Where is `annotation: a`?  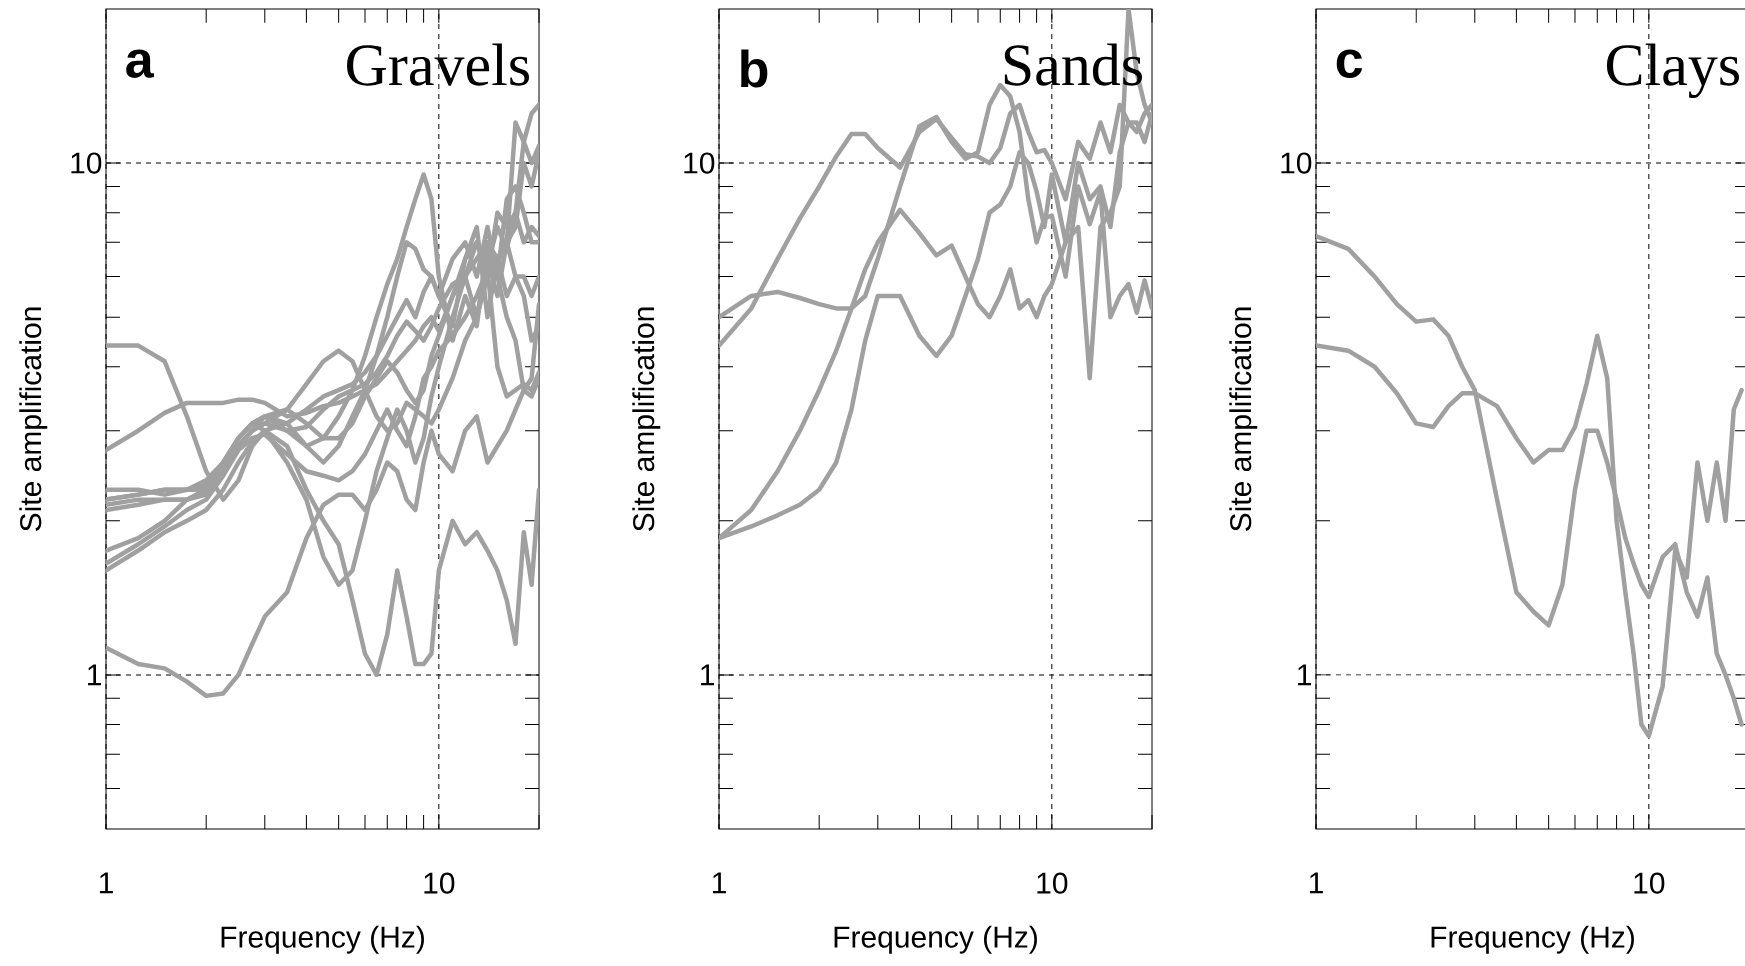
annotation: a is located at coordinates (140, 63).